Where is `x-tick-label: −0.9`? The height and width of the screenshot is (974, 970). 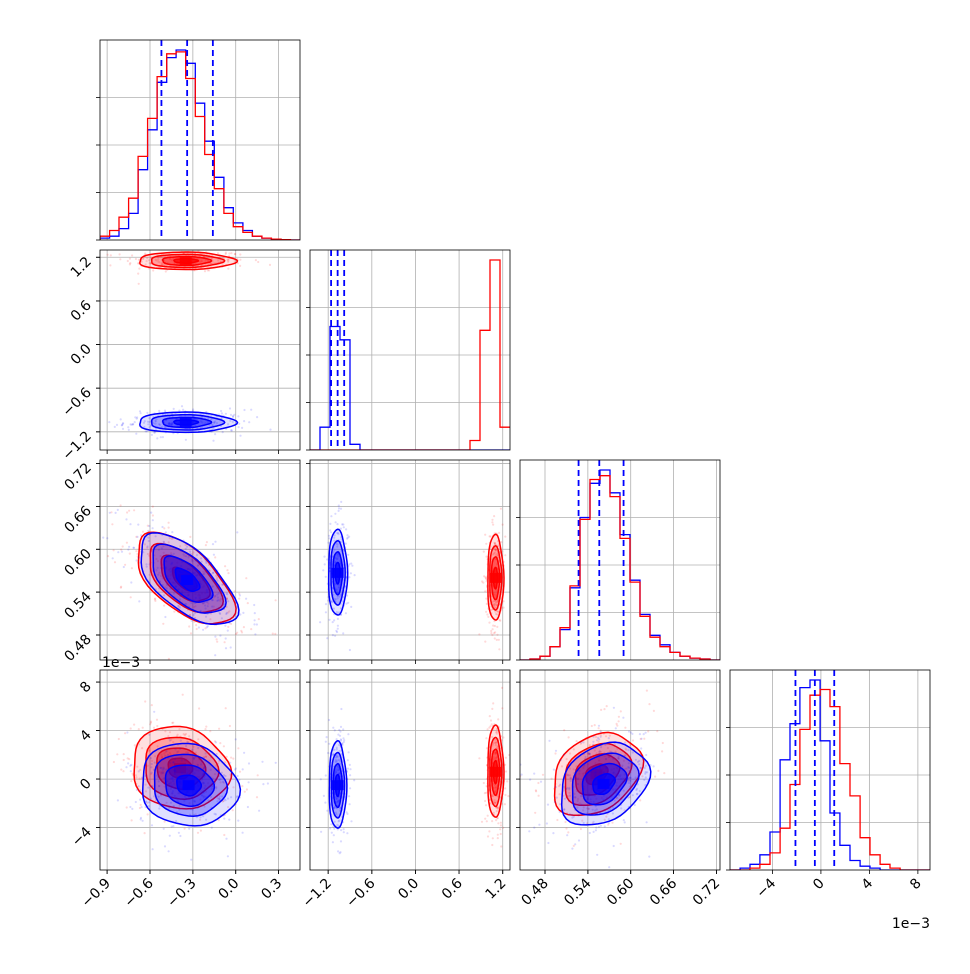
x-tick-label: −0.9 is located at coordinates (96, 893).